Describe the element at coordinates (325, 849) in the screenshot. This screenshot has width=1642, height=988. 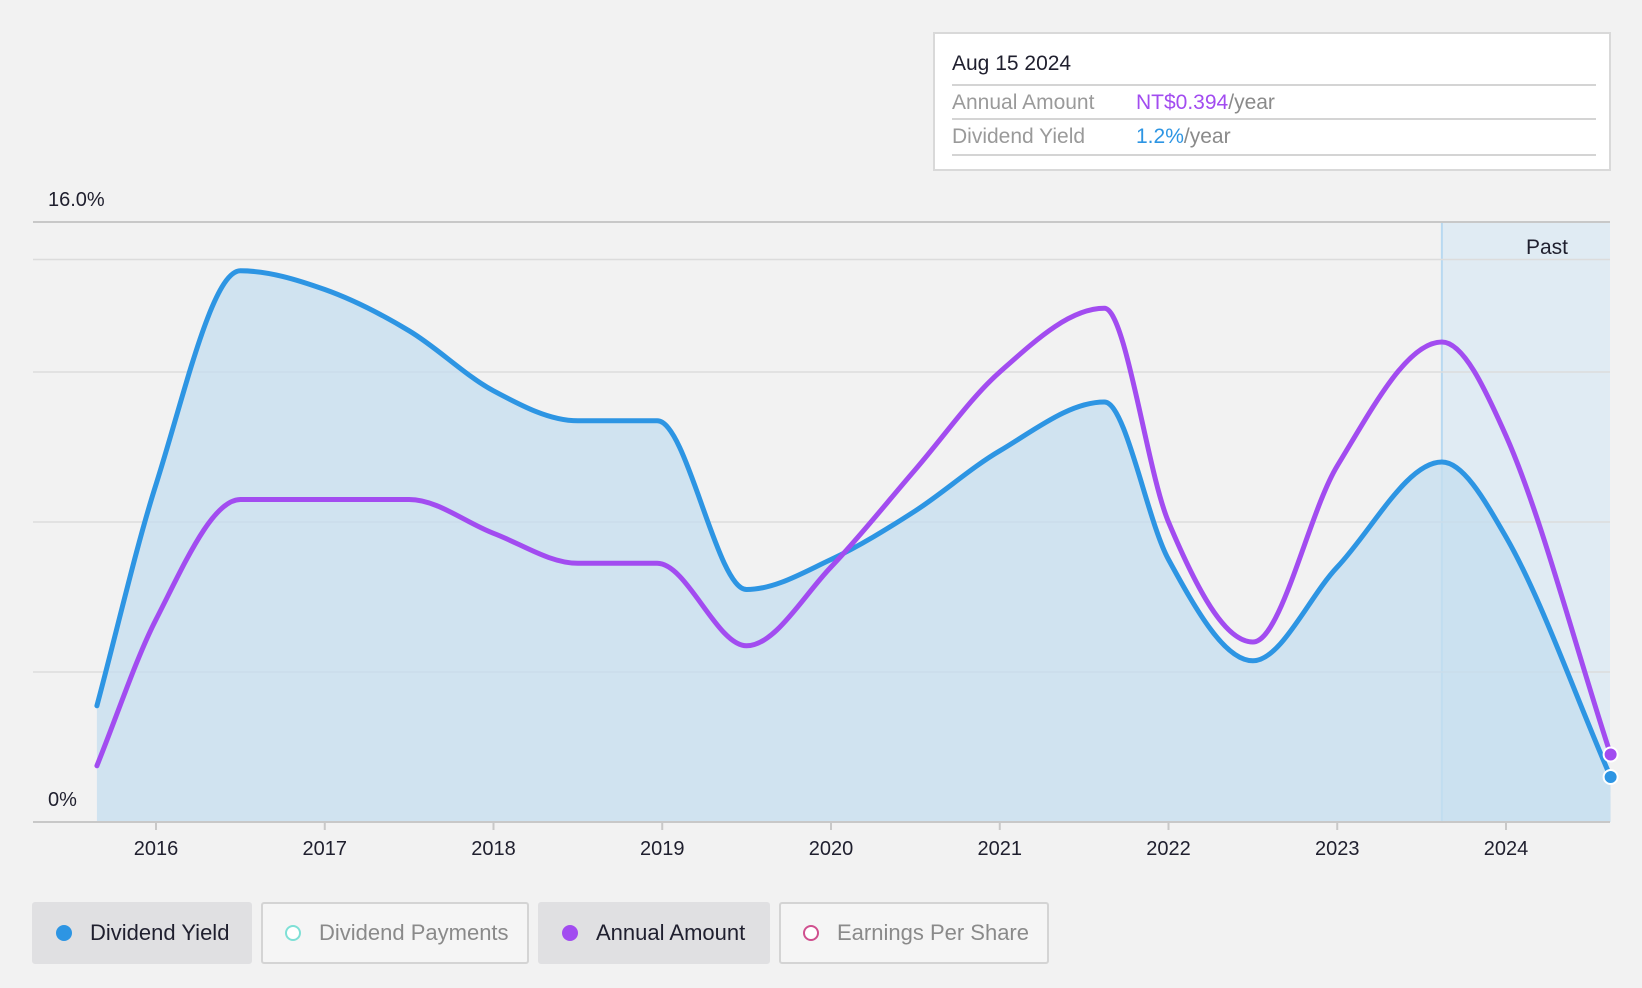
I see `x-tick-label: 2017` at that location.